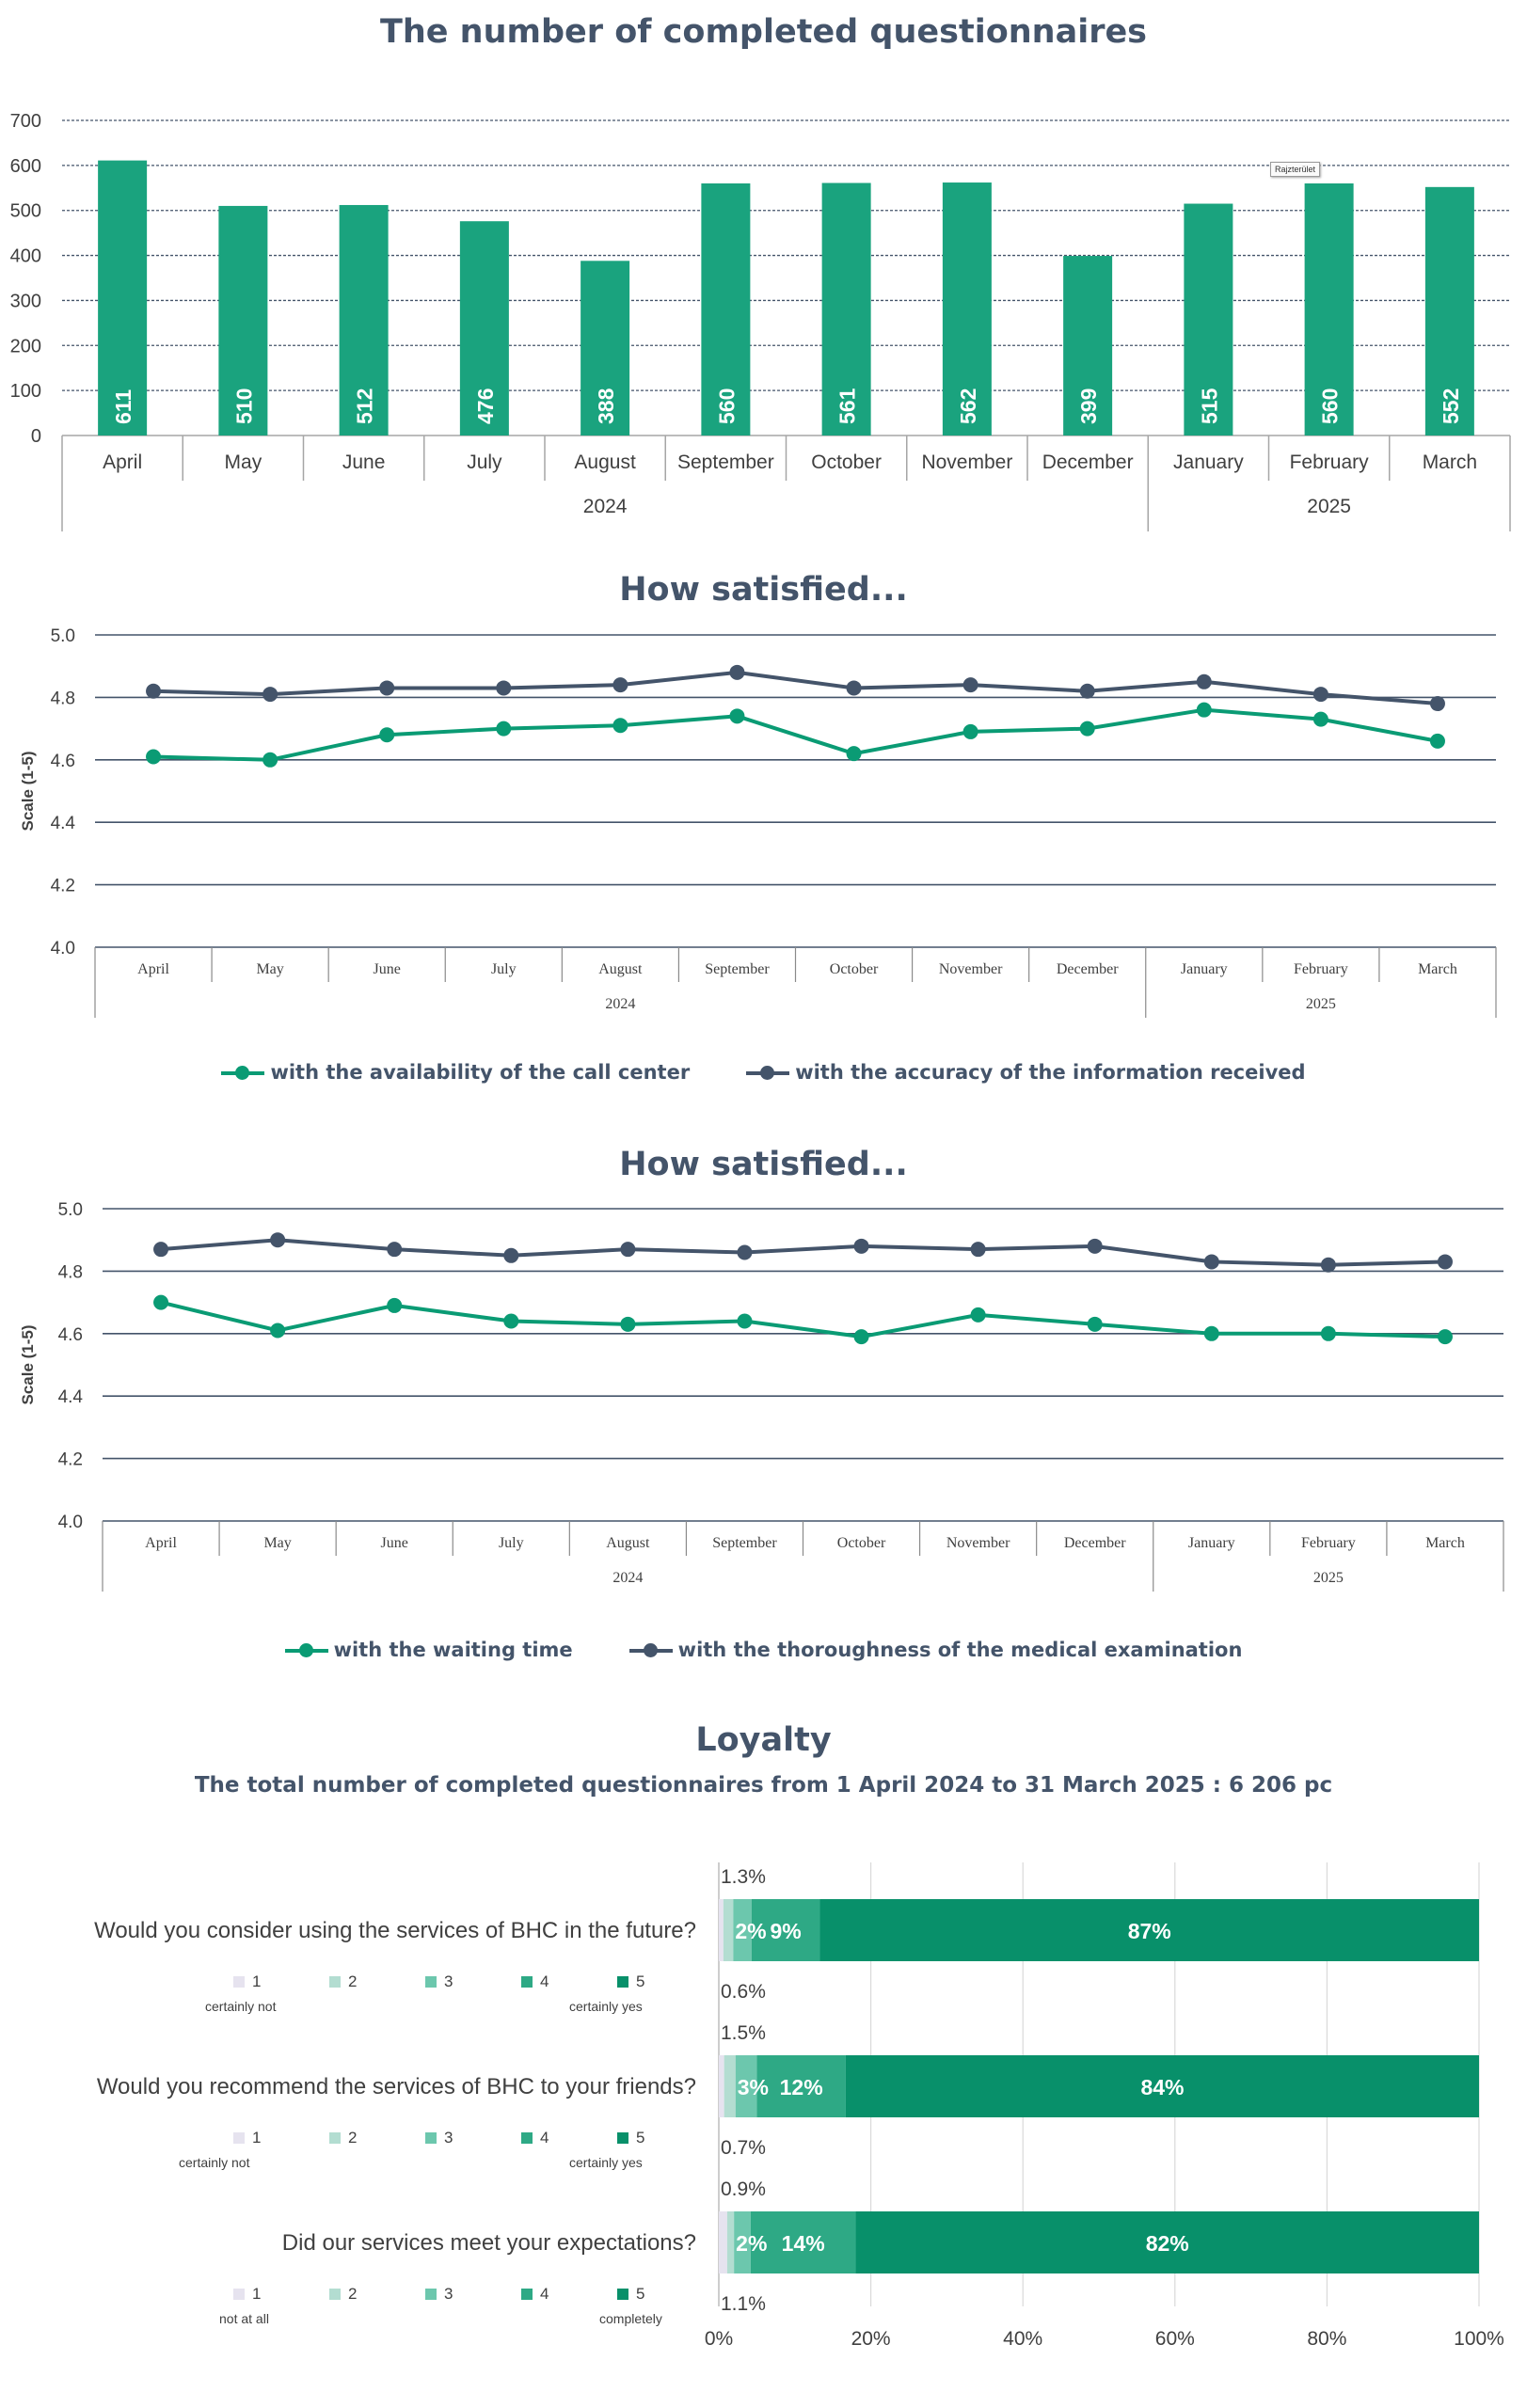 The image size is (1527, 2408). Describe the element at coordinates (640, 2138) in the screenshot. I see `scale-value: 5` at that location.